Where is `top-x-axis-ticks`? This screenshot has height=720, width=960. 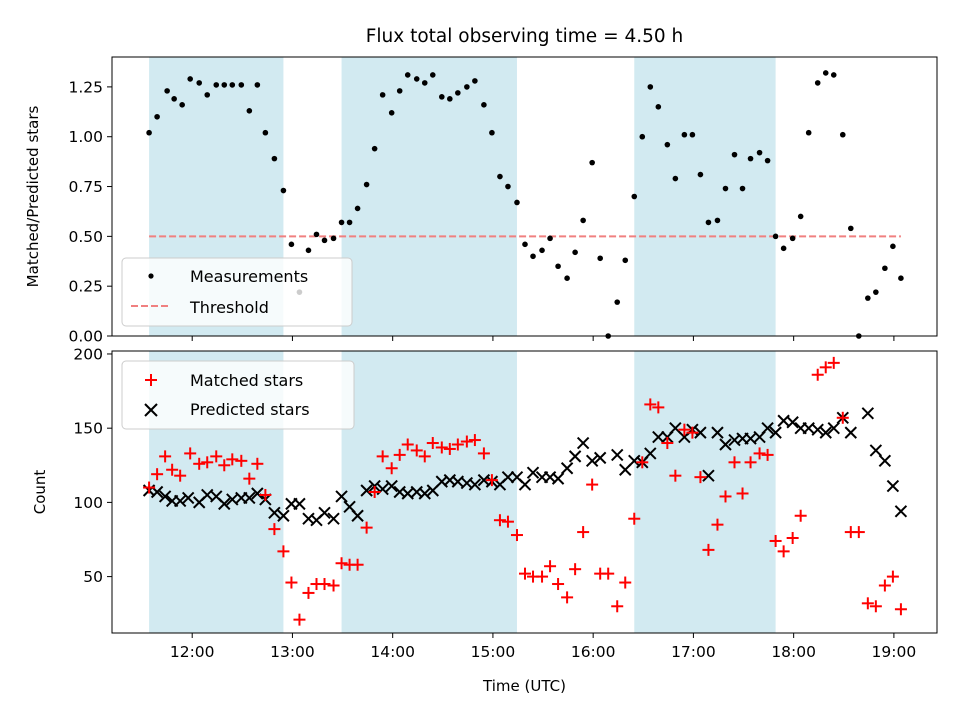 top-x-axis-ticks is located at coordinates (543, 338).